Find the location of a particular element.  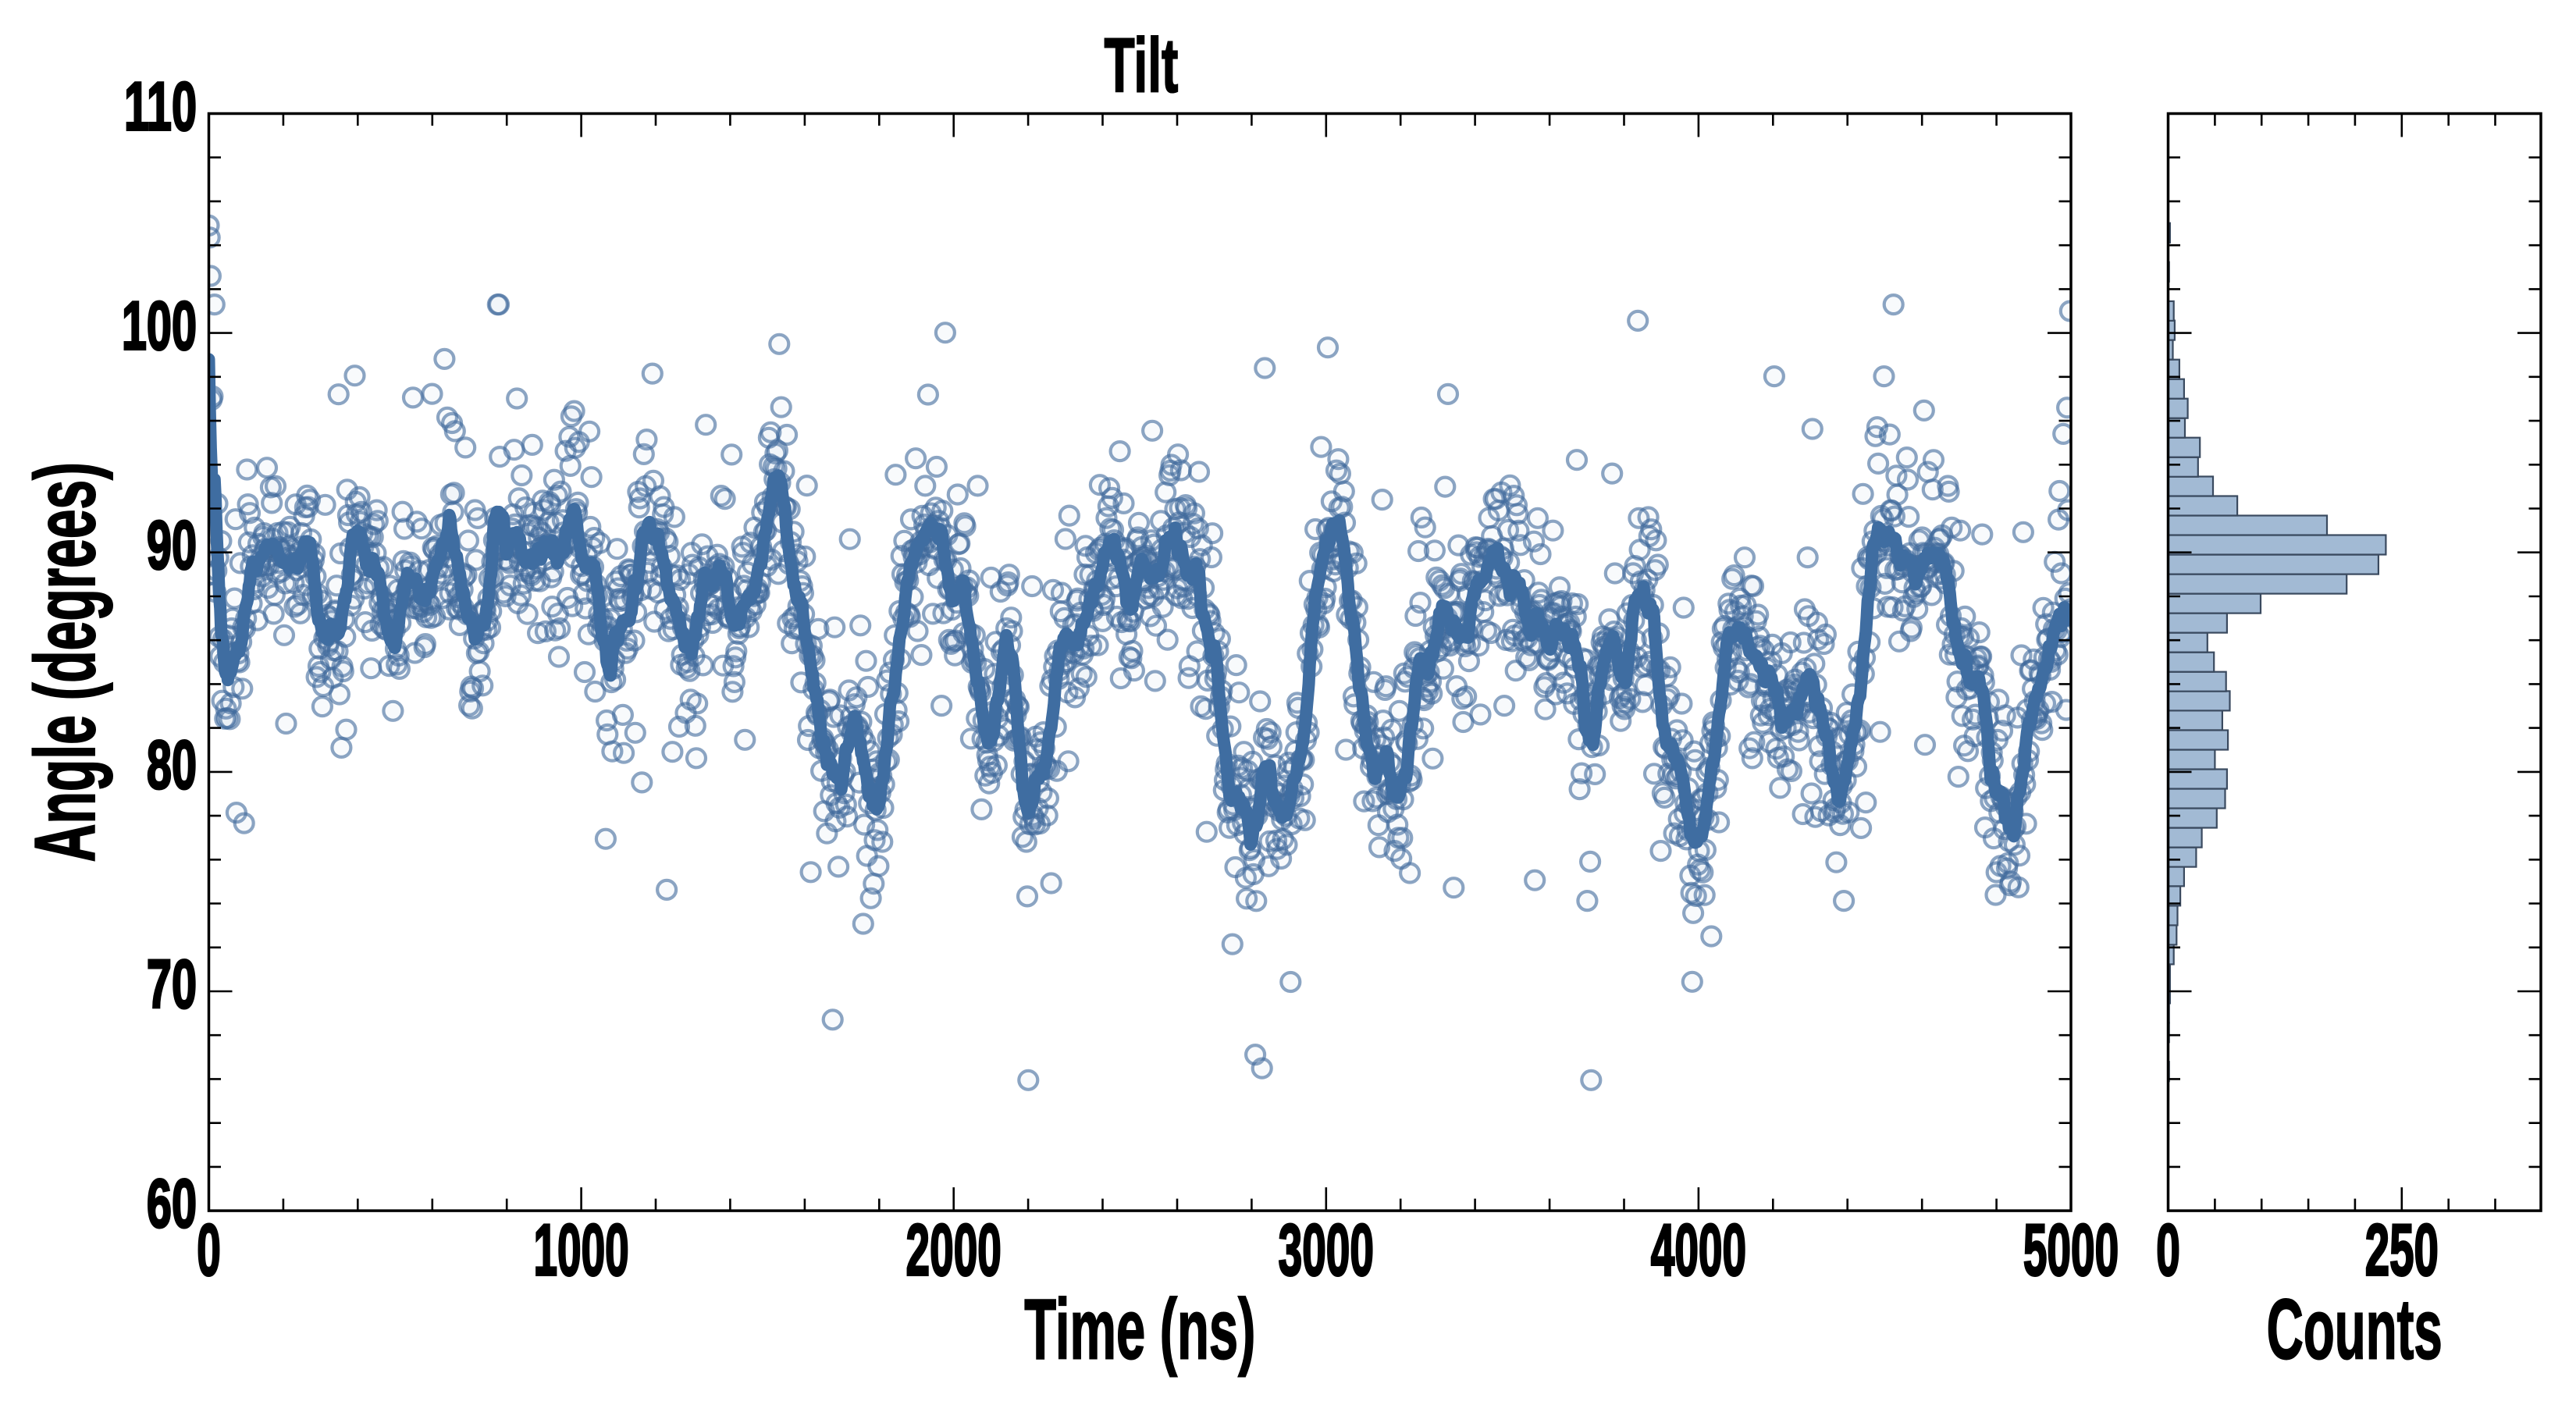

svg-text: Angle (degrees) is located at coordinates (65, 662).